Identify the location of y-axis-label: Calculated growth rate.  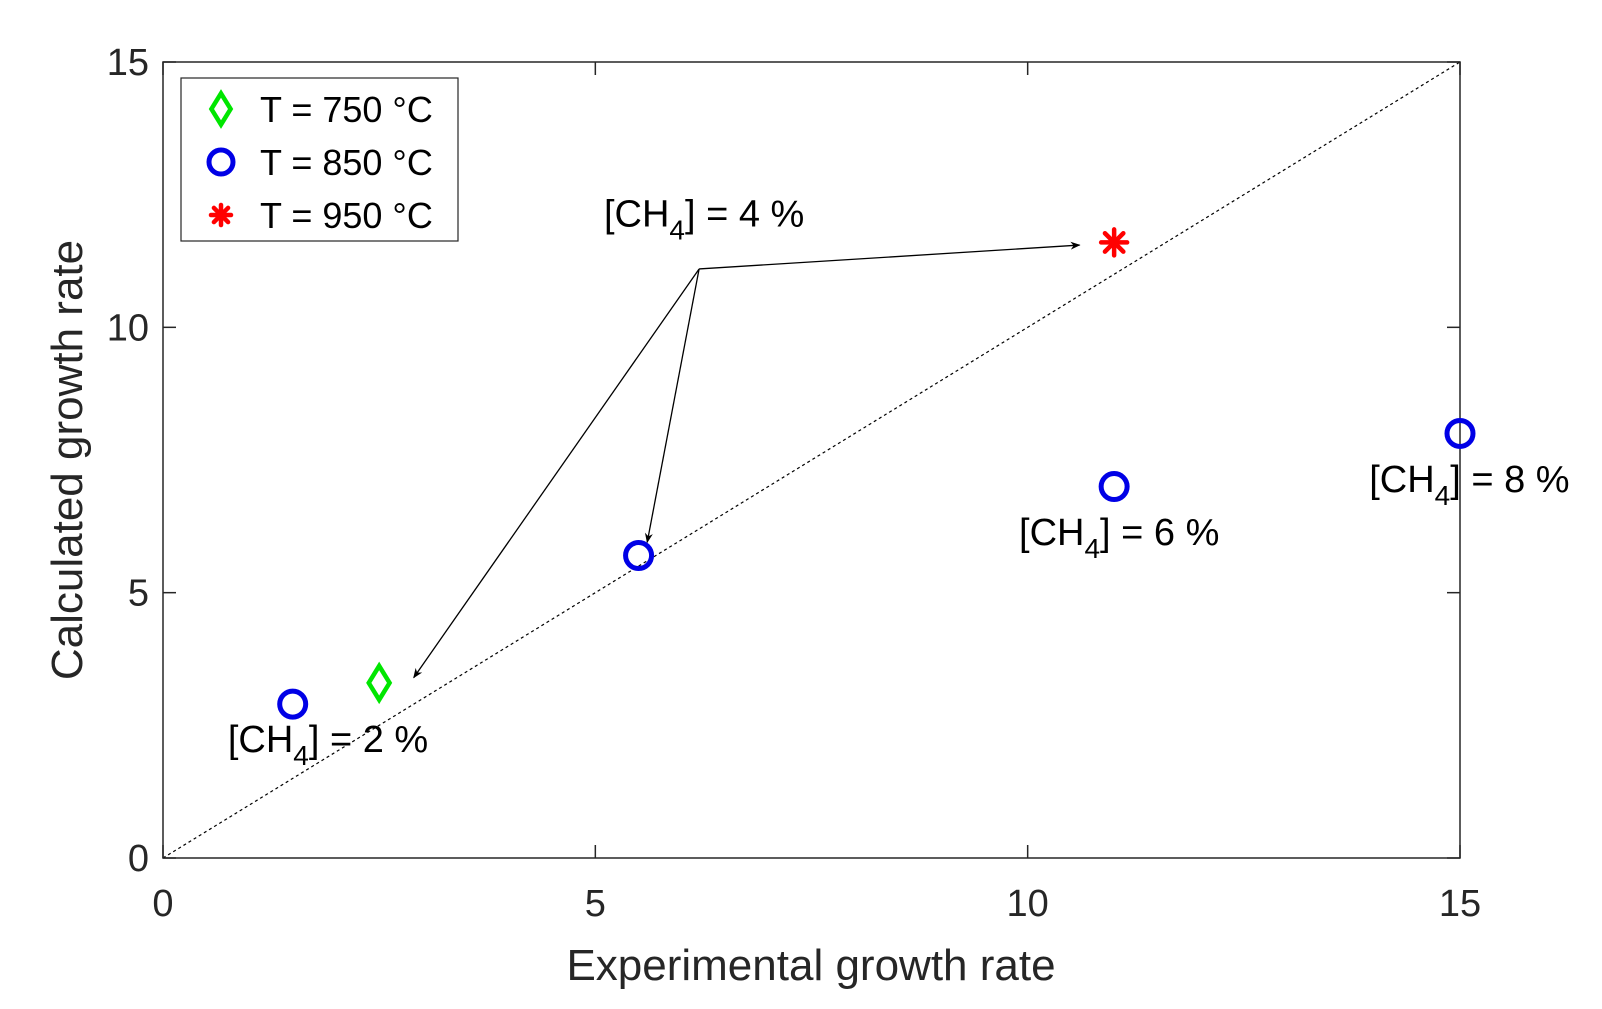
(67, 460).